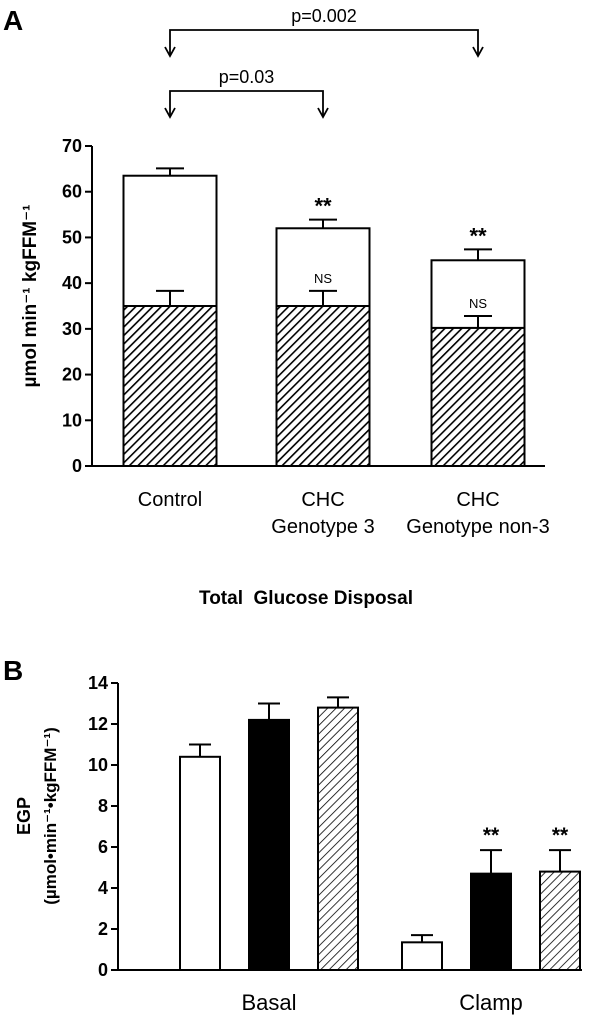 The image size is (600, 1025). Describe the element at coordinates (103, 806) in the screenshot. I see `panel-b-y-tick-label: 8` at that location.